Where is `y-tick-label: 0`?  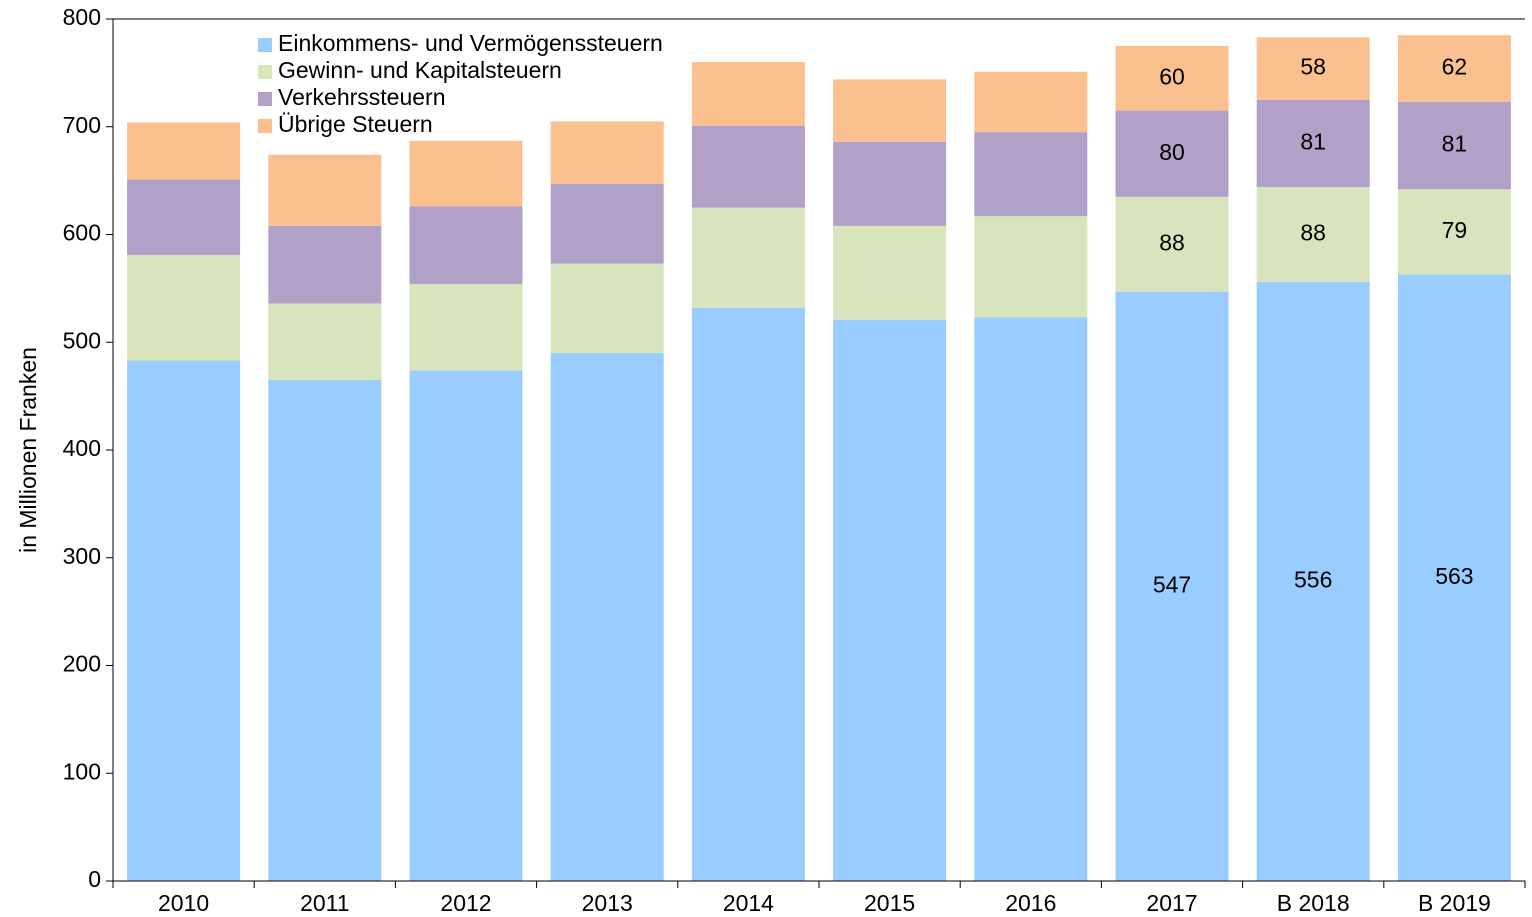 y-tick-label: 0 is located at coordinates (94, 879).